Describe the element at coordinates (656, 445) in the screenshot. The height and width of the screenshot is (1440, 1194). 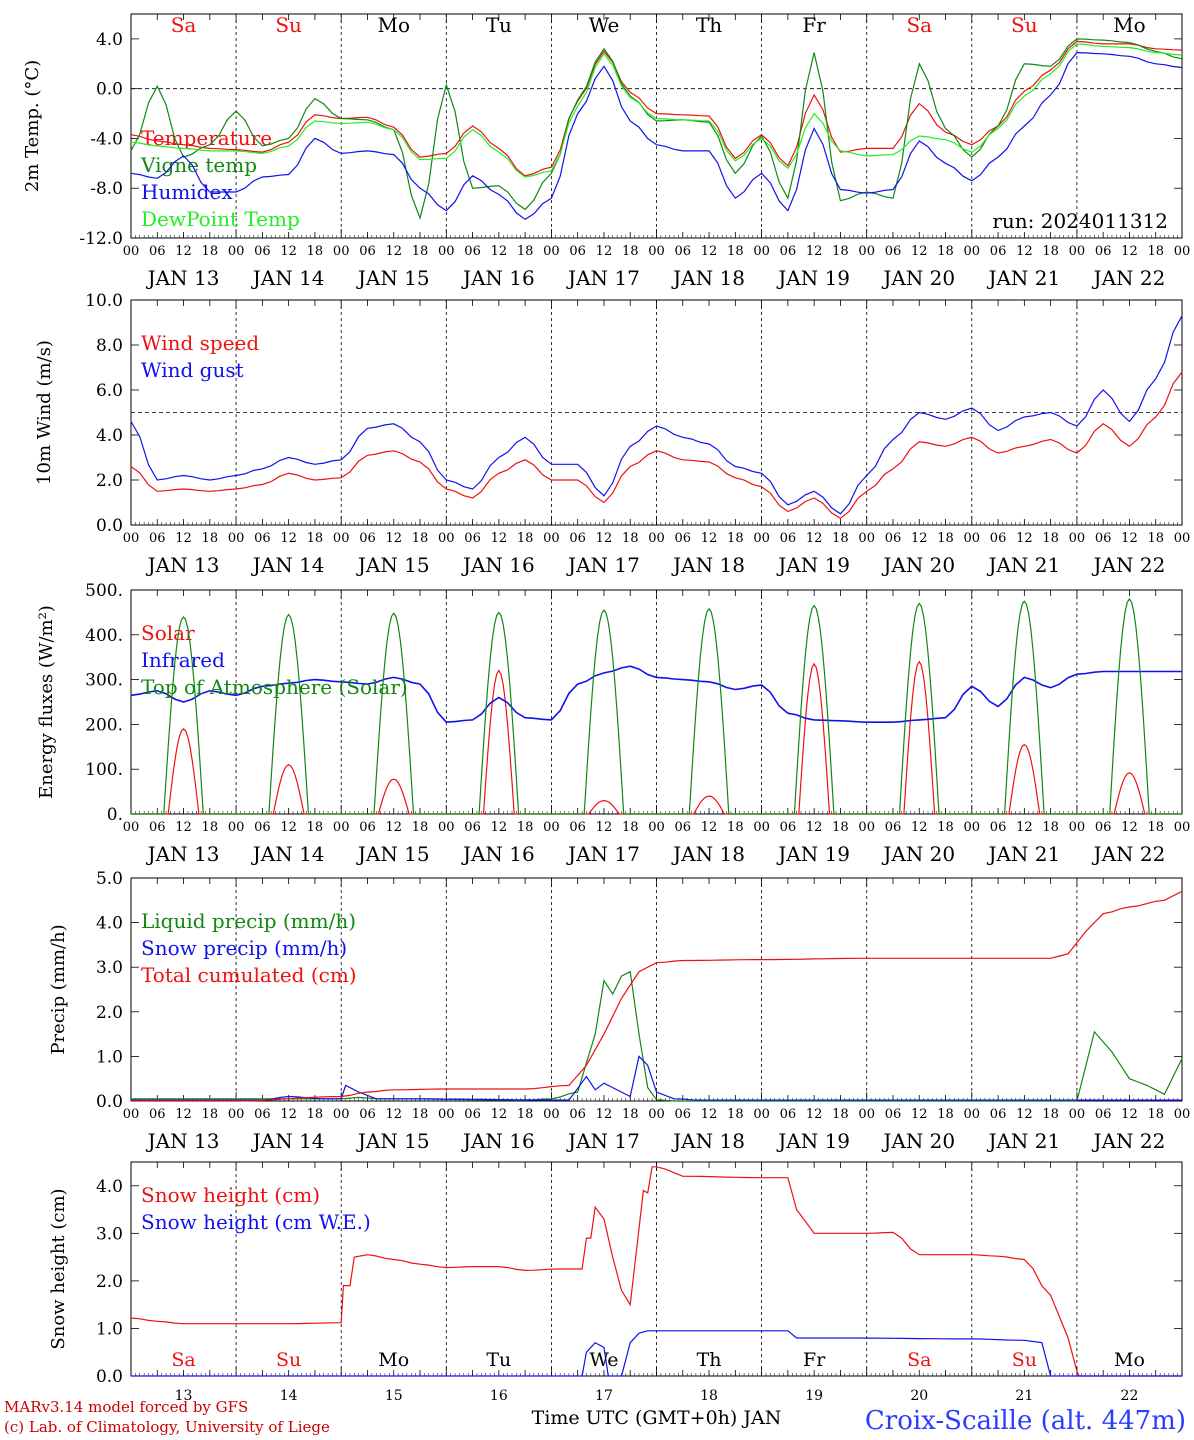
I see `series-line-wind-speed` at that location.